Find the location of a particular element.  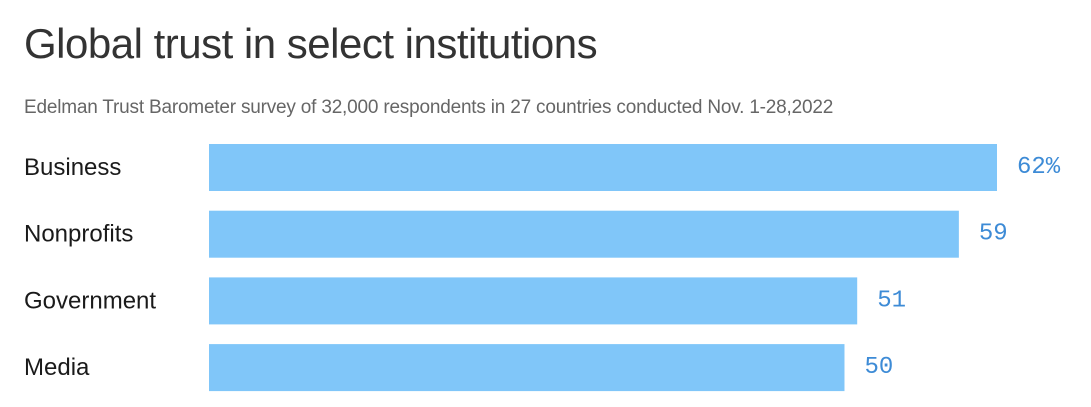

category-label: Media is located at coordinates (57, 367).